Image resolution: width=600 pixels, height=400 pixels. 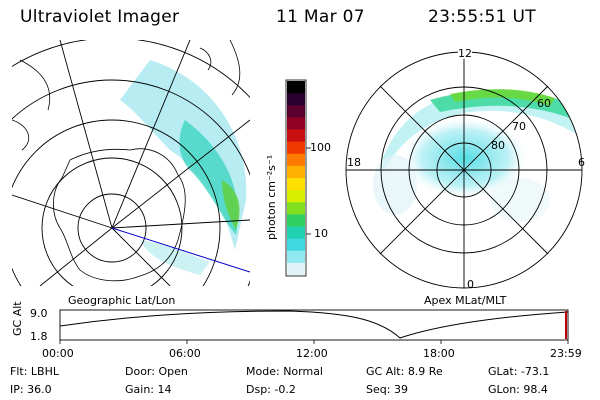 What do you see at coordinates (100, 17) in the screenshot?
I see `instrument-title: Ultraviolet Imager` at bounding box center [100, 17].